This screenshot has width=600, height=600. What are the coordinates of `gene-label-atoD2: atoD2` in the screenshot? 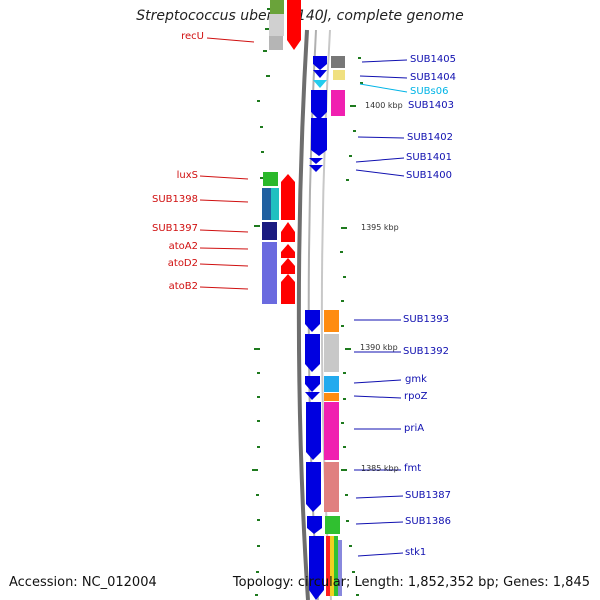 It's located at (182, 263).